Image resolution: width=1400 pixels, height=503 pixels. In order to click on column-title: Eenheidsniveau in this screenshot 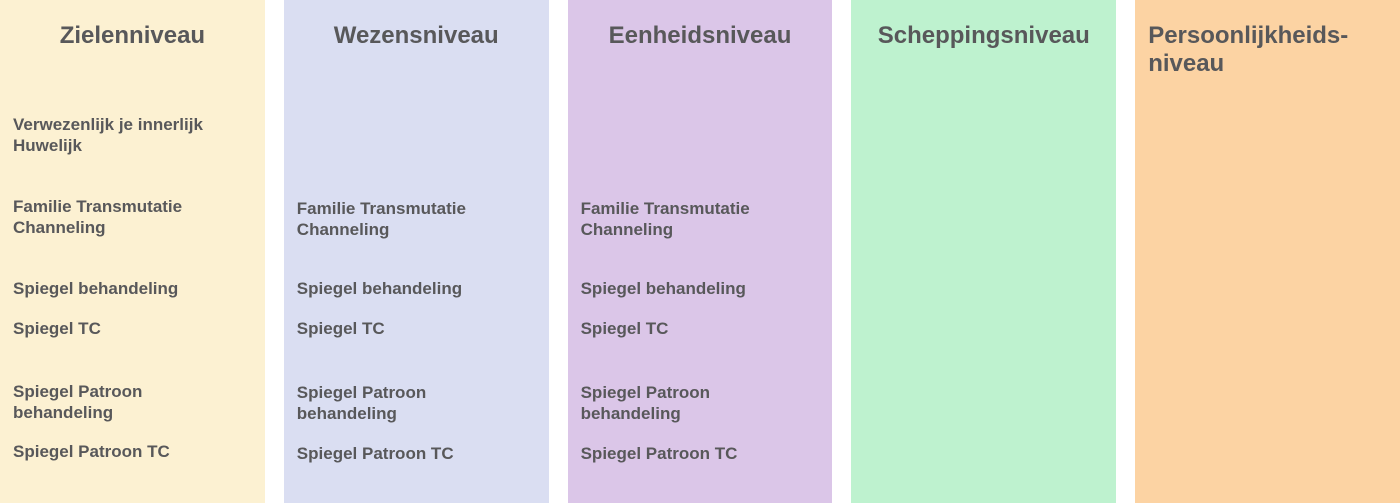, I will do `click(700, 35)`.